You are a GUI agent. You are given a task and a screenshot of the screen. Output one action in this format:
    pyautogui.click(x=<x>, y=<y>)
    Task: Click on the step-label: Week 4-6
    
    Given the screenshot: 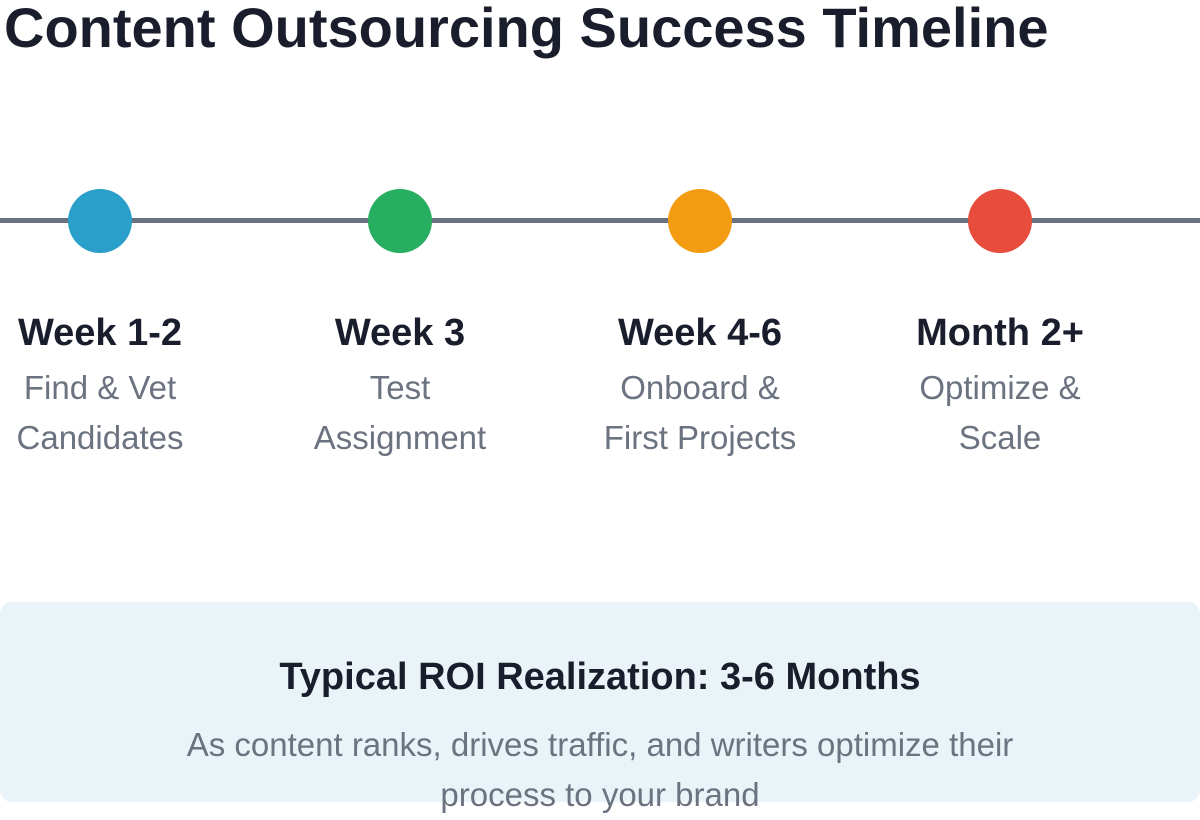 What is the action you would take?
    pyautogui.click(x=700, y=333)
    